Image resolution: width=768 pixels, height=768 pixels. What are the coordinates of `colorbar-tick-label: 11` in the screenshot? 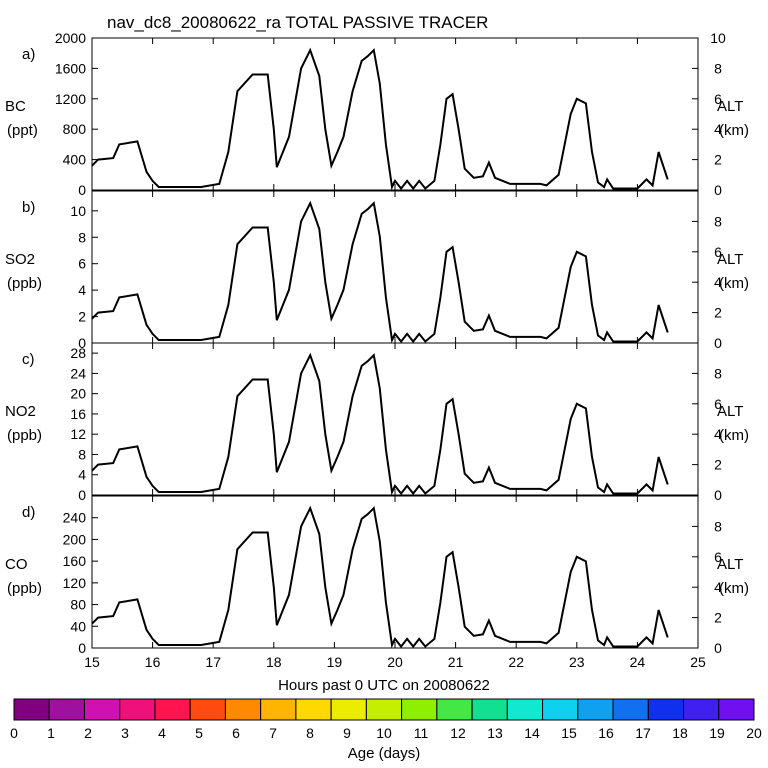 It's located at (421, 733).